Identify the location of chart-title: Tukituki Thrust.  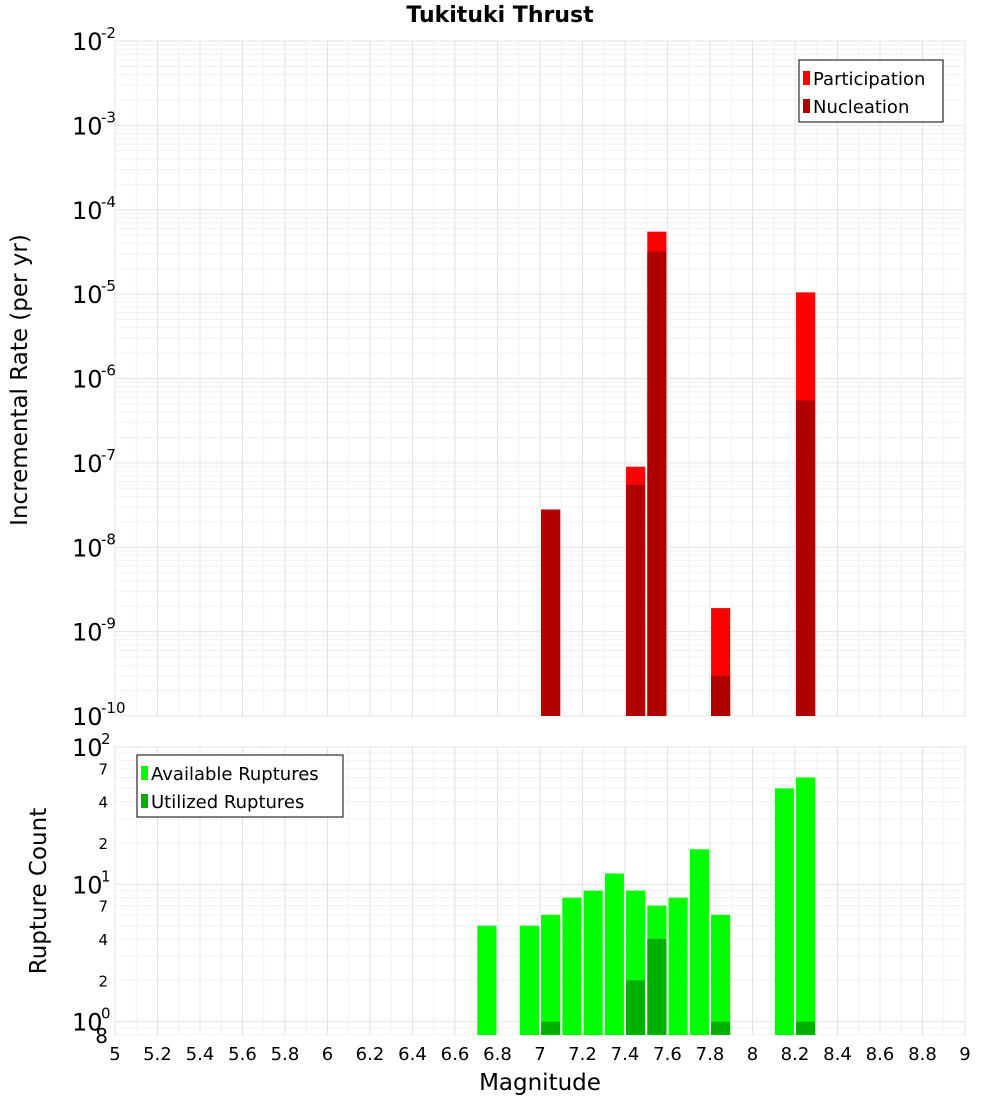
(500, 15).